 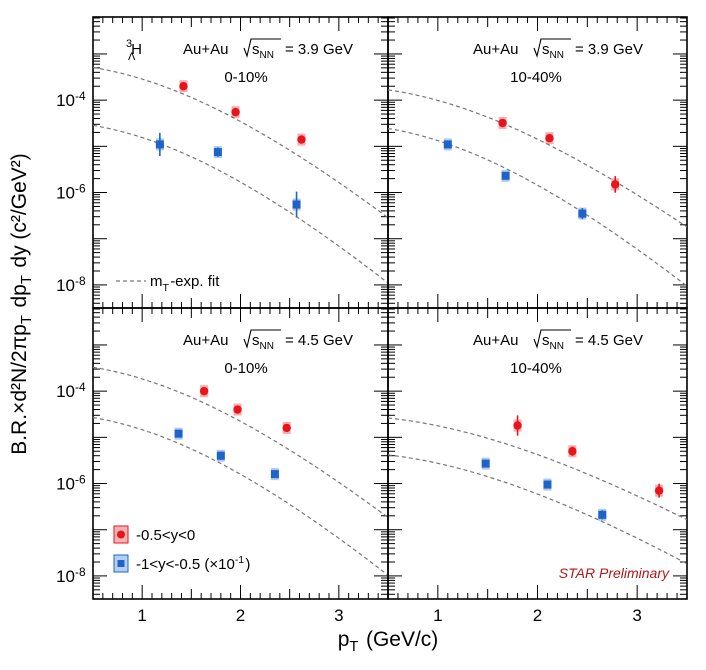 I want to click on text-part-10: /GeV, so click(x=19, y=191).